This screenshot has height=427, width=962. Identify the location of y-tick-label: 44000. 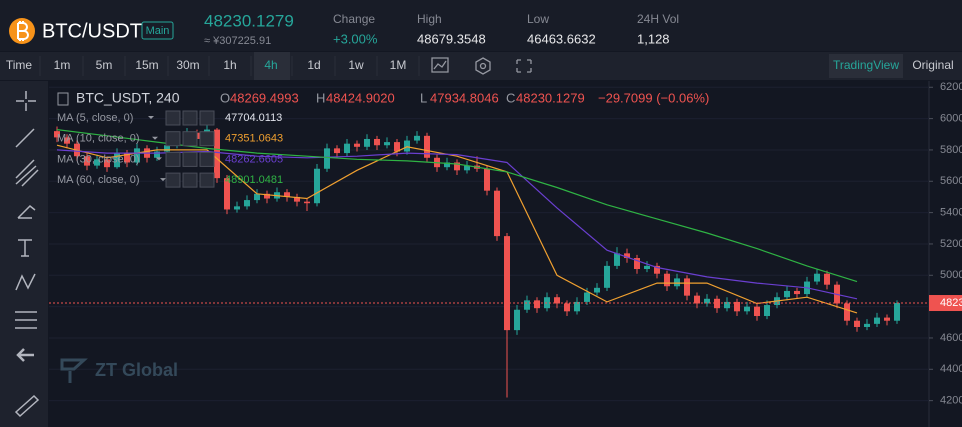
(951, 369).